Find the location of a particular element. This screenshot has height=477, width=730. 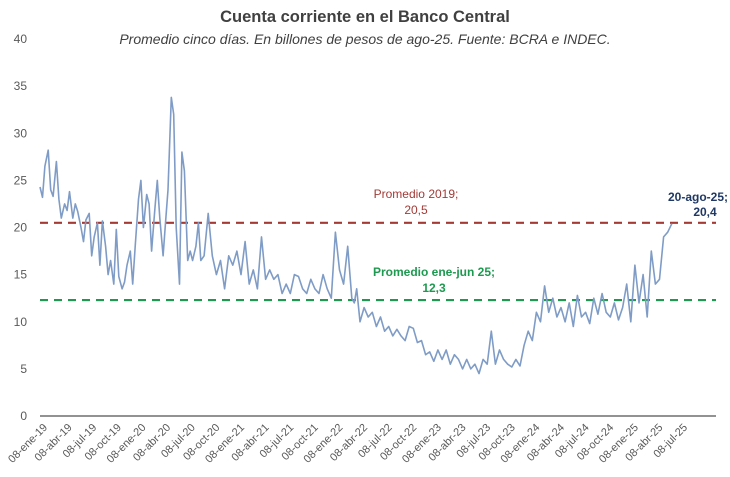

last-value-label: 20,4 is located at coordinates (705, 212).